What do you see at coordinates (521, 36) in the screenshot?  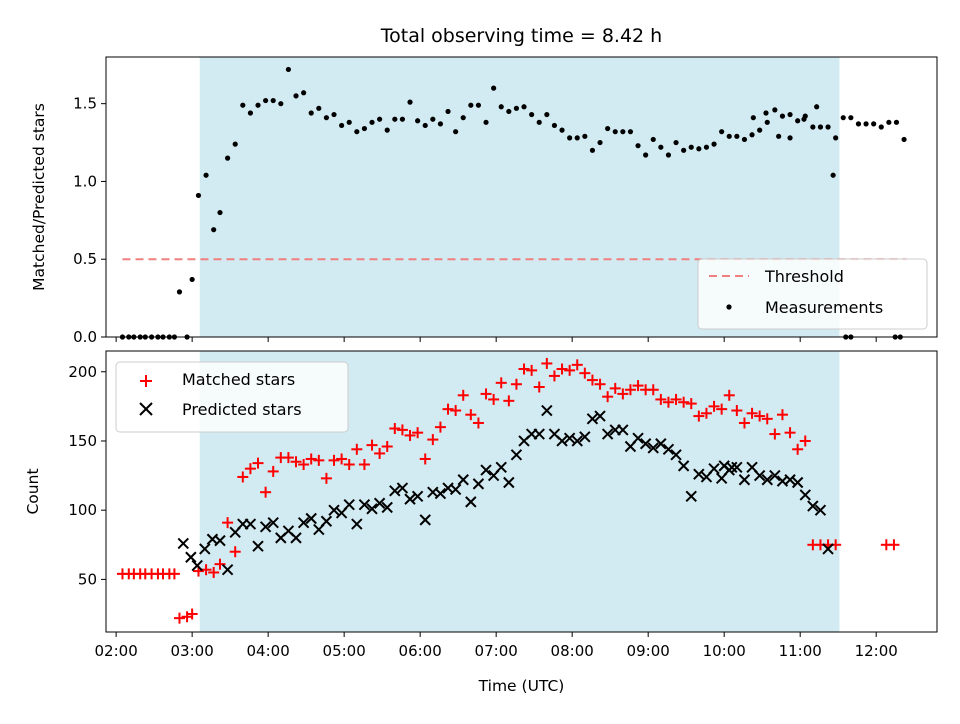 I see `chart-title: Total observing time = 8.42 h` at bounding box center [521, 36].